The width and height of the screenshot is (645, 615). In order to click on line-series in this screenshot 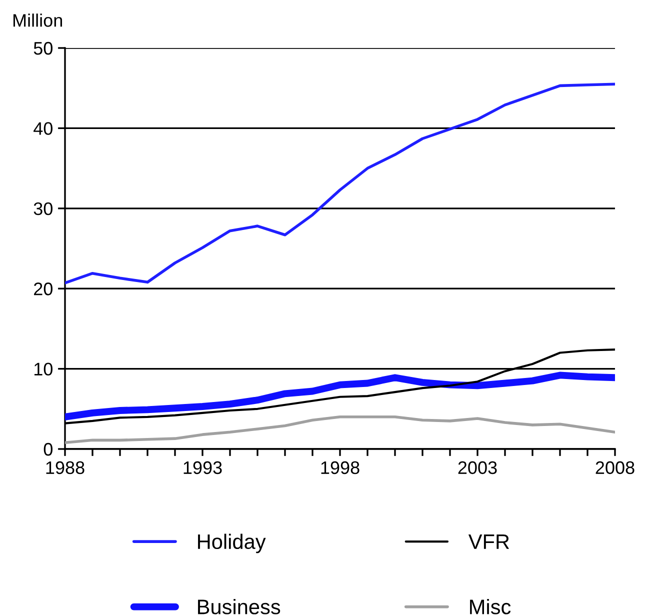, I will do `click(340, 430)`.